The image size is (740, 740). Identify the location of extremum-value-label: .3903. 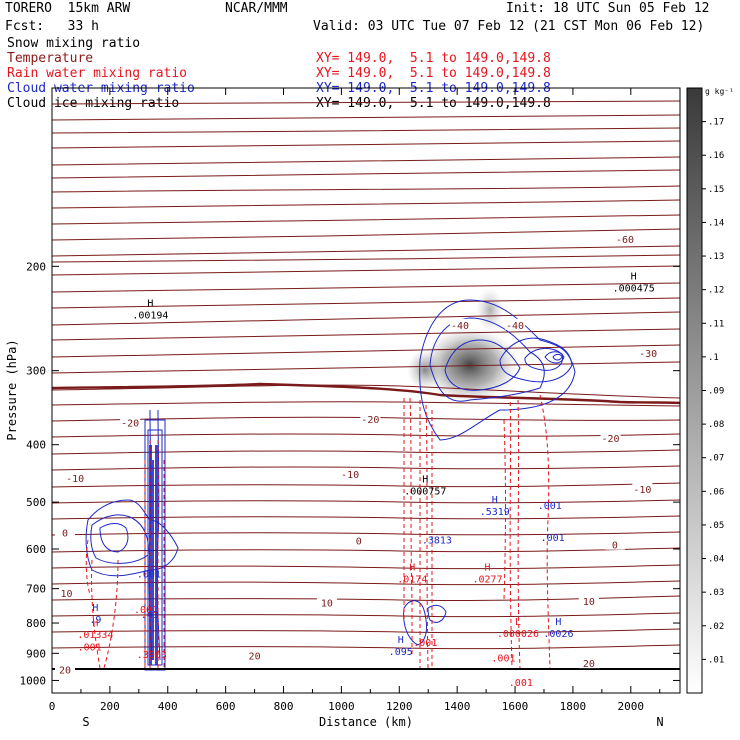
(152, 655).